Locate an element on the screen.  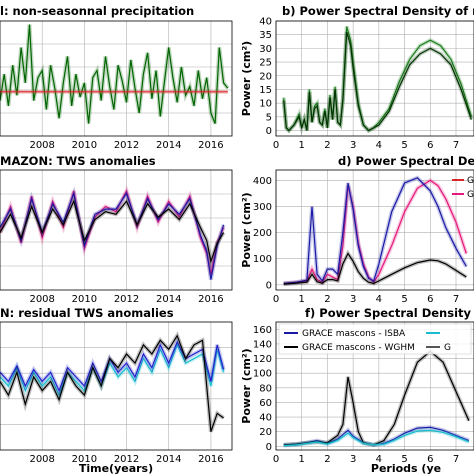
x-tick-label-d-7: 7 is located at coordinates (456, 299).